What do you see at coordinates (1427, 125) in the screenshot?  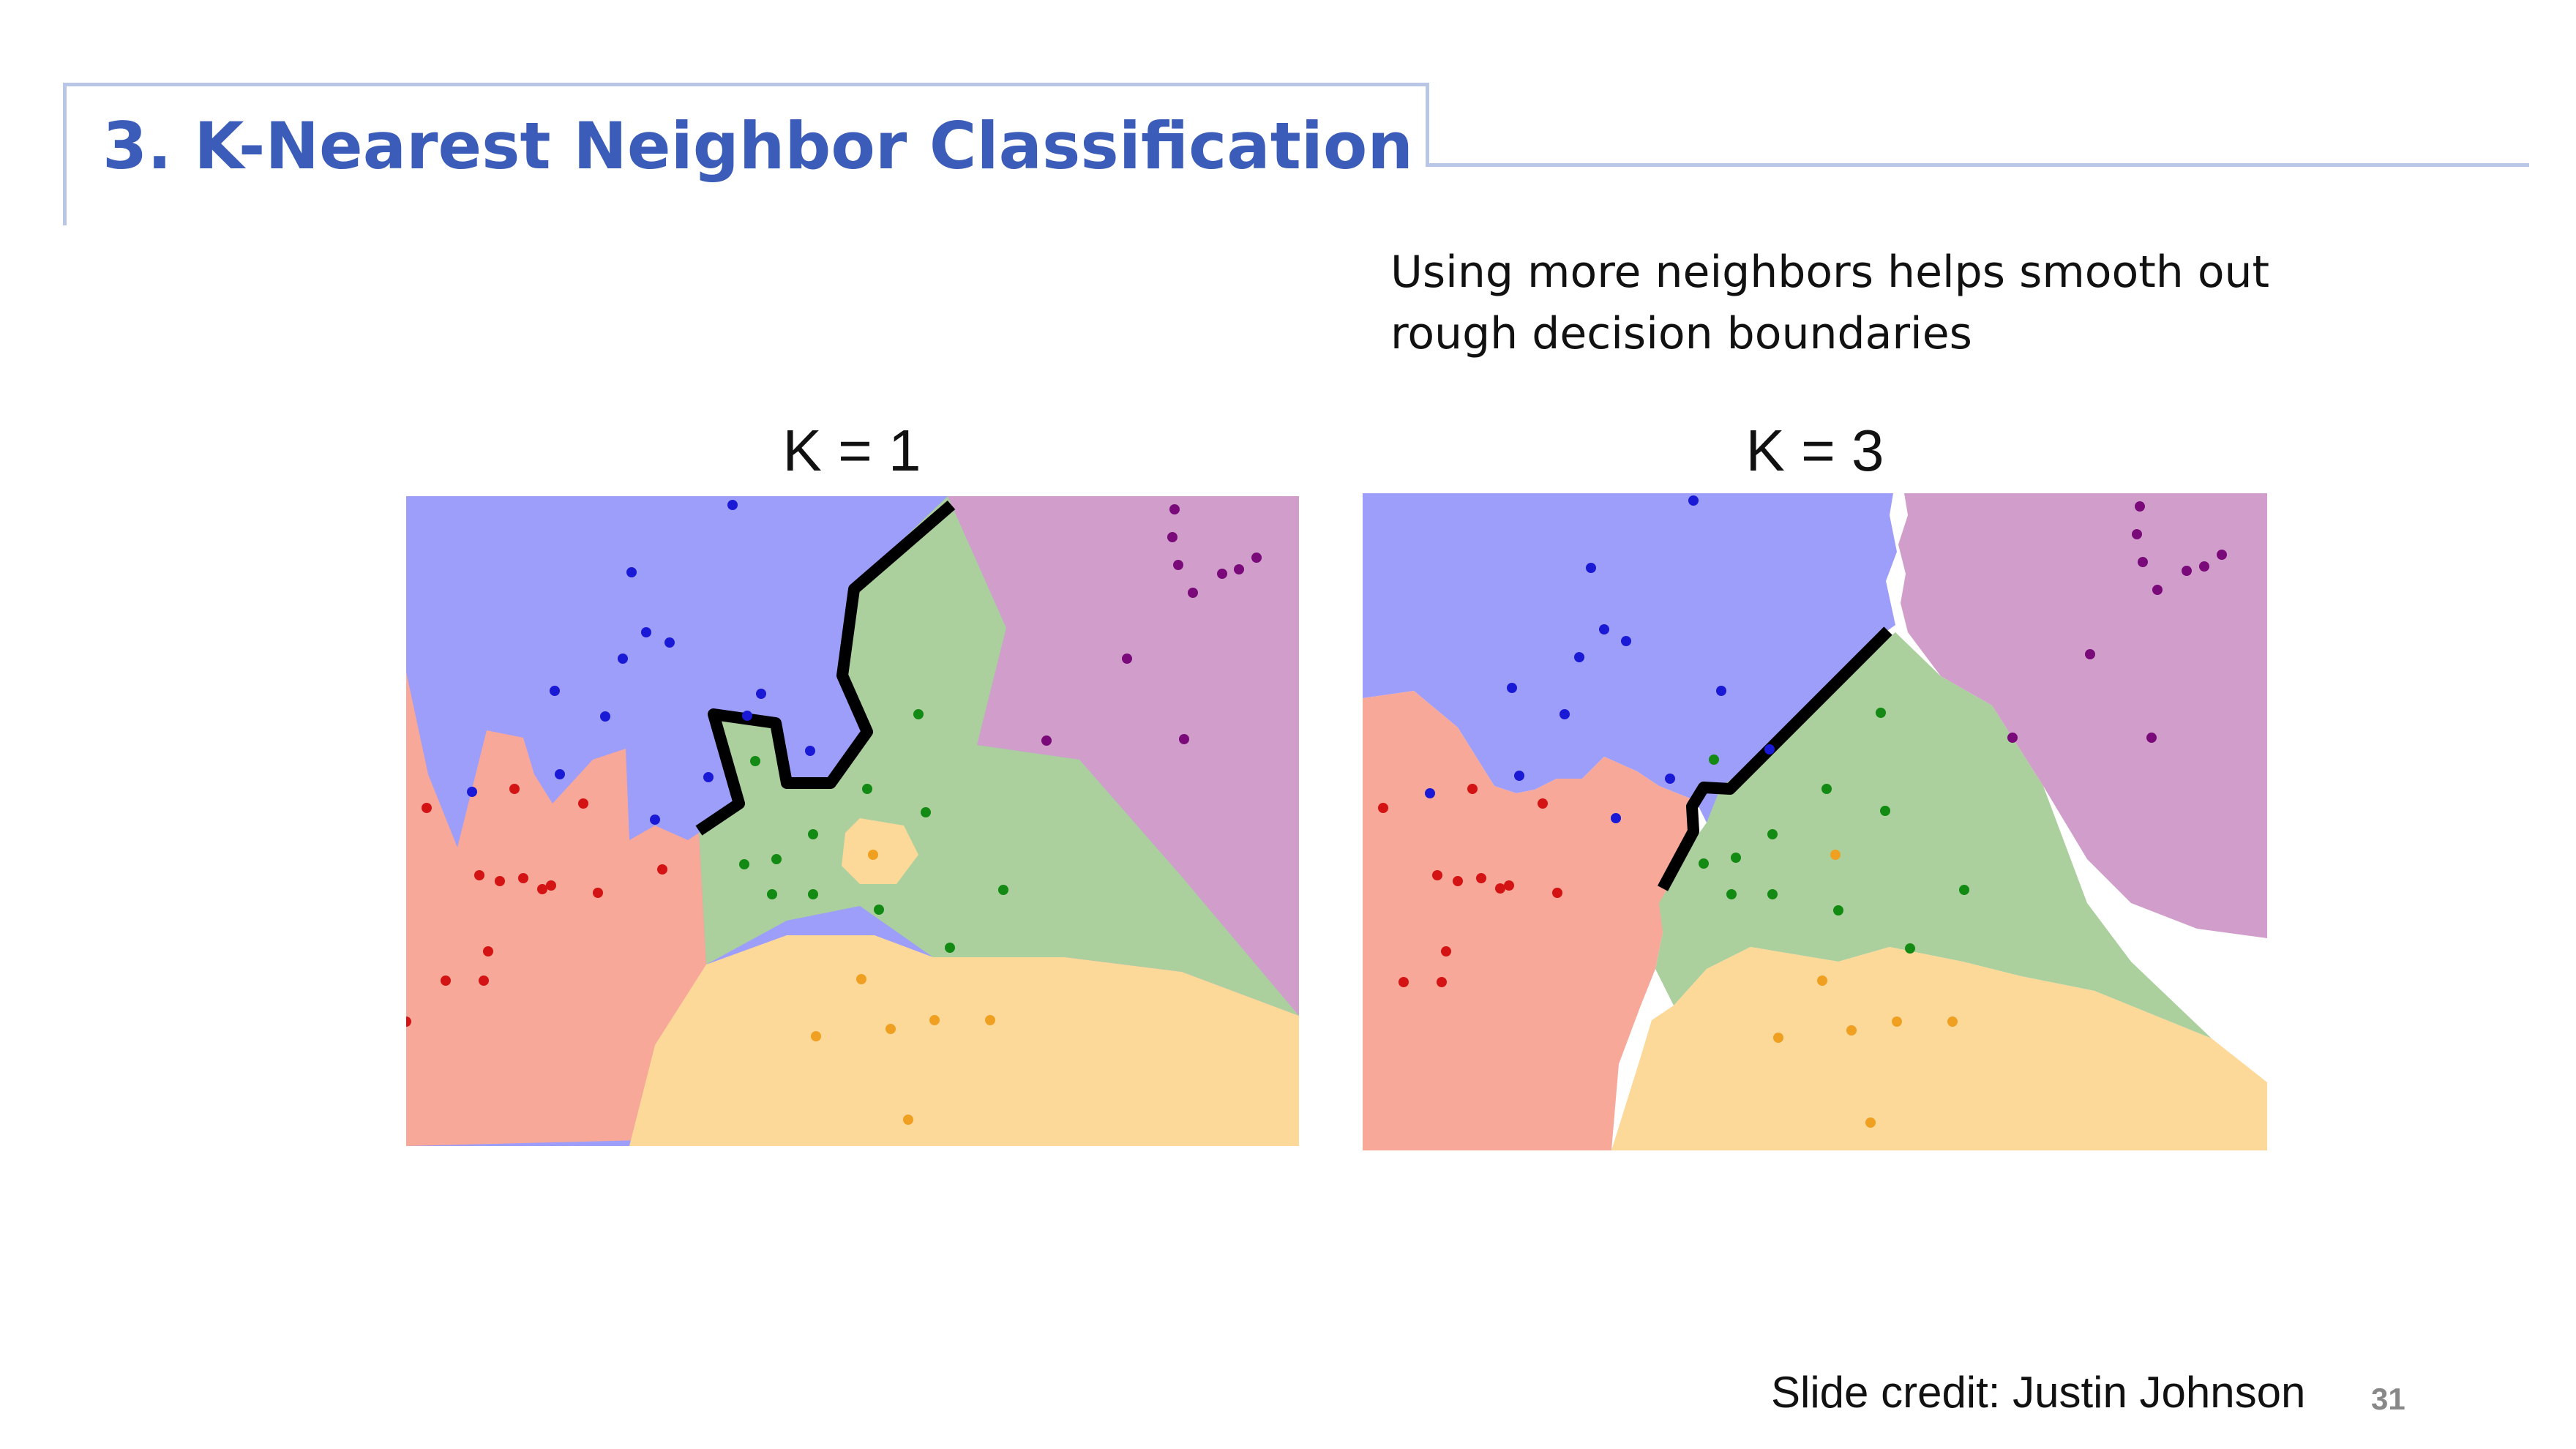 I see `title-frame-right` at bounding box center [1427, 125].